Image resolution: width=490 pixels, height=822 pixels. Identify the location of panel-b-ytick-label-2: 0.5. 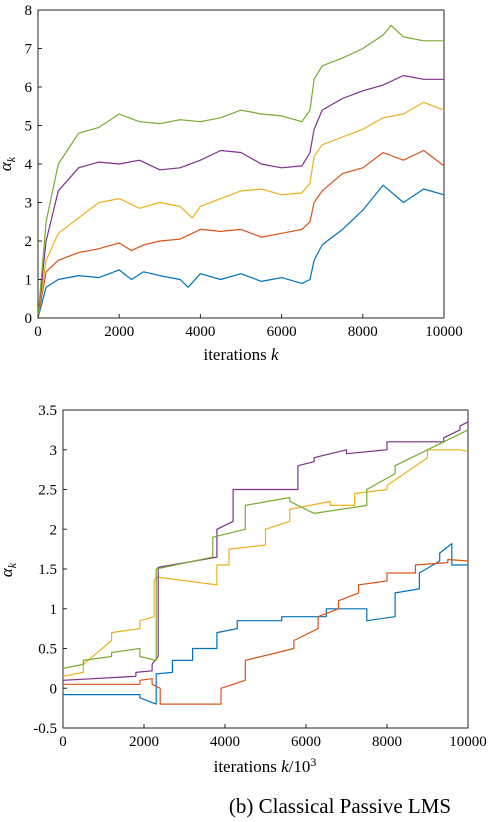
(47, 650).